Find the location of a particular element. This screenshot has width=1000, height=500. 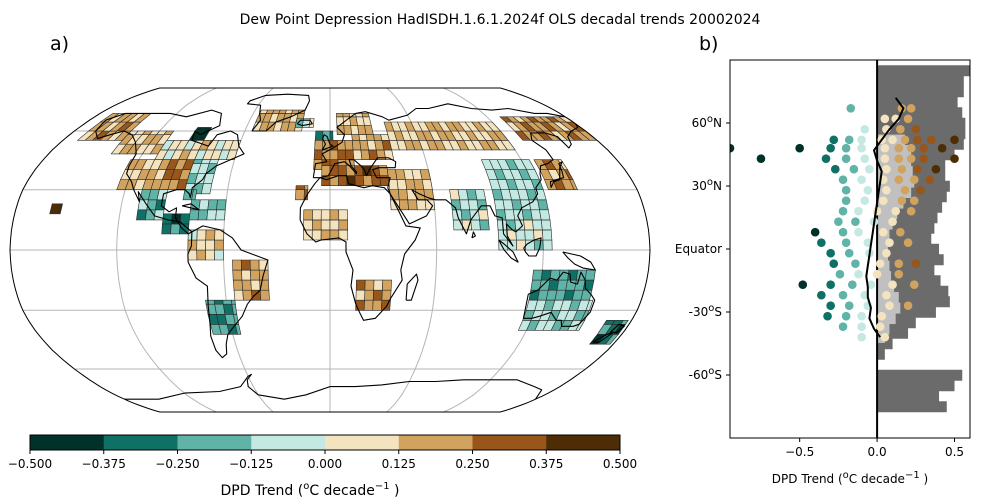

region-northern-south-america is located at coordinates (206, 245).